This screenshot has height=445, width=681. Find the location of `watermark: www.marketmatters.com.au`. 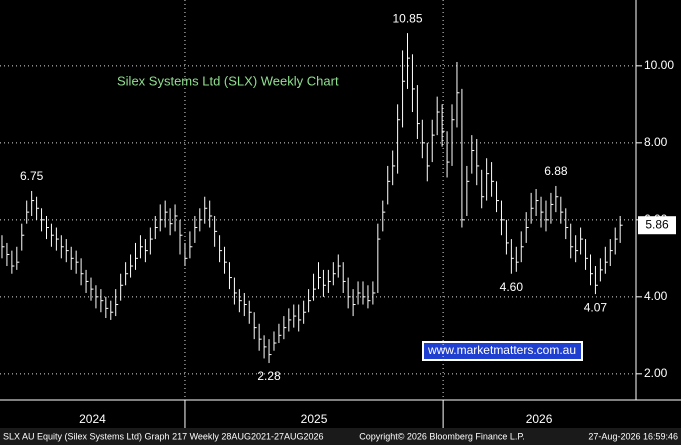

watermark: www.marketmatters.com.au is located at coordinates (501, 350).